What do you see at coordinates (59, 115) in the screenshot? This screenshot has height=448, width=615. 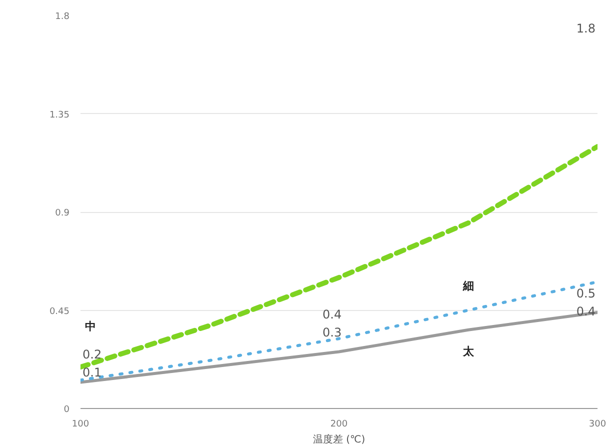 I see `y-tick-label: 1.35` at bounding box center [59, 115].